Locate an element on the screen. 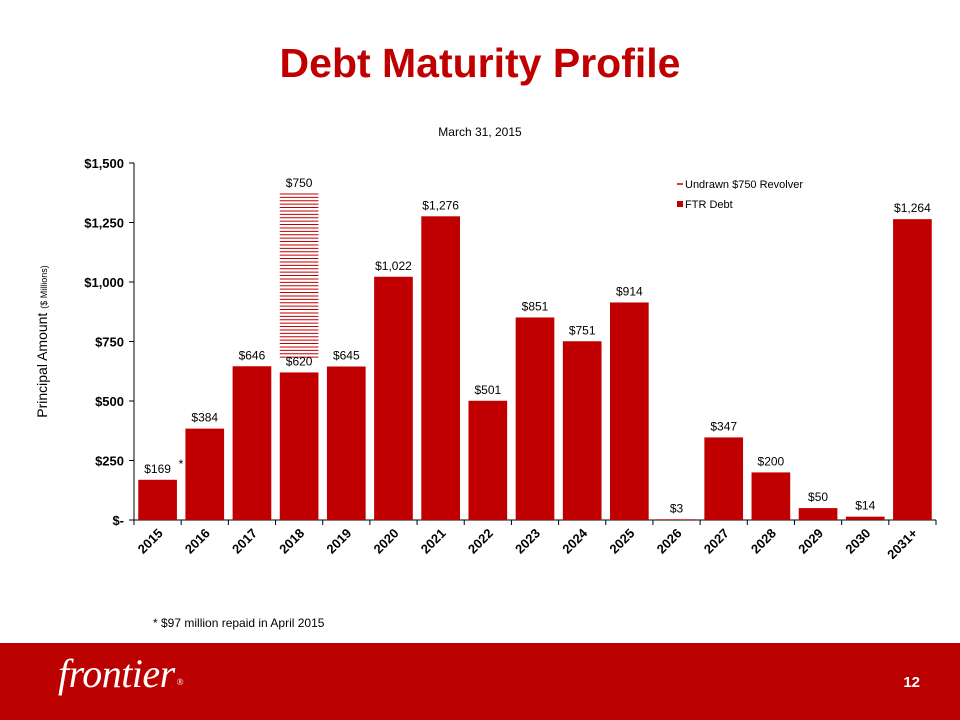  bar-2026 is located at coordinates (676, 519).